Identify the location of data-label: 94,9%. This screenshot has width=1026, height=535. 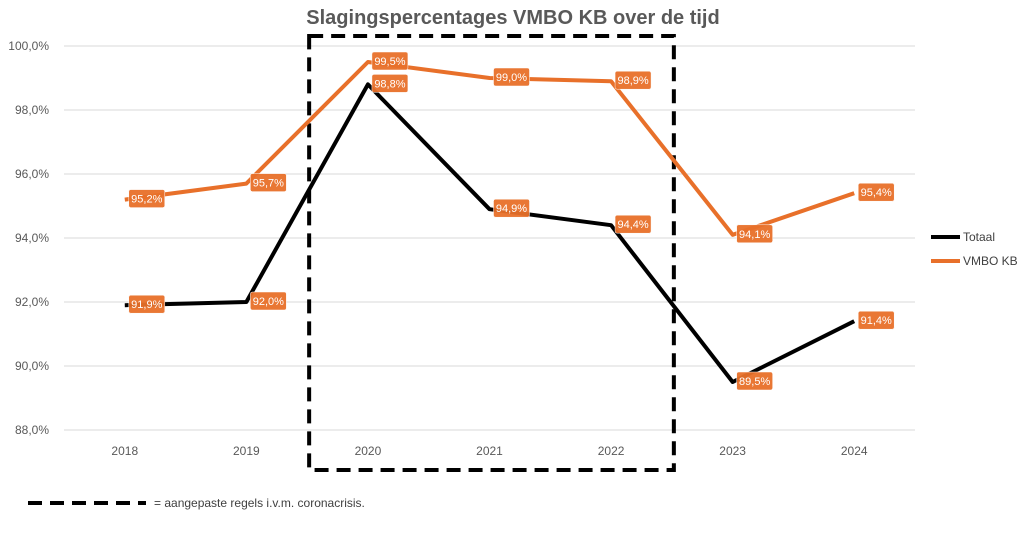
(511, 209).